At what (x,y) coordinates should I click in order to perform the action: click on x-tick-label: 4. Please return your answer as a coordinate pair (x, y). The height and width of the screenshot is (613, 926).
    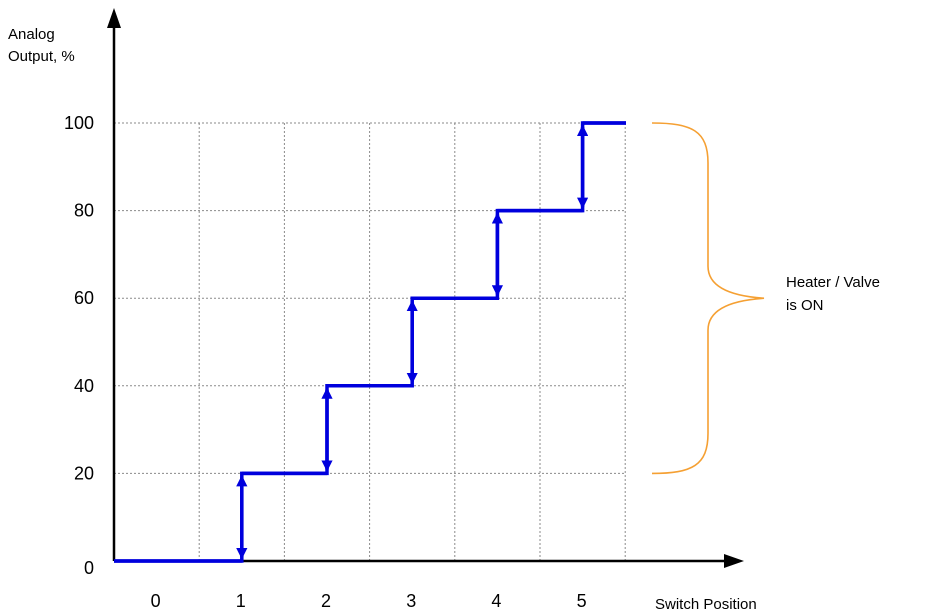
    Looking at the image, I should click on (496, 601).